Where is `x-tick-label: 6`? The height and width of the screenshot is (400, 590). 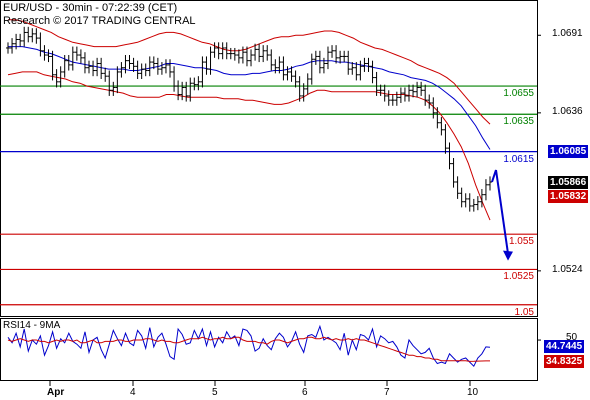 x-tick-label: 6 is located at coordinates (305, 392).